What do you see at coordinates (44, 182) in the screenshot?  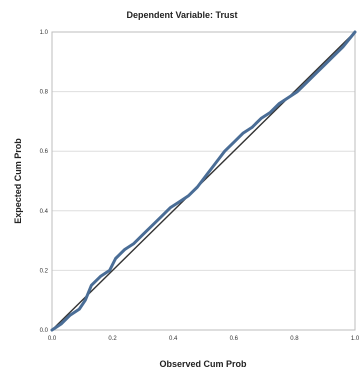 I see `y-tick-labels: 0.0 0.2 0.4 0.6 0.8 1.0` at bounding box center [44, 182].